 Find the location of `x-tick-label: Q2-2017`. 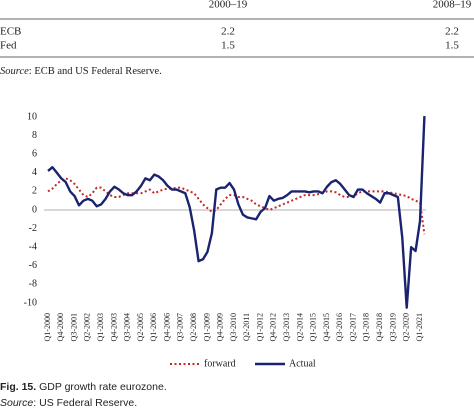

x-tick-label: Q2-2017 is located at coordinates (352, 327).